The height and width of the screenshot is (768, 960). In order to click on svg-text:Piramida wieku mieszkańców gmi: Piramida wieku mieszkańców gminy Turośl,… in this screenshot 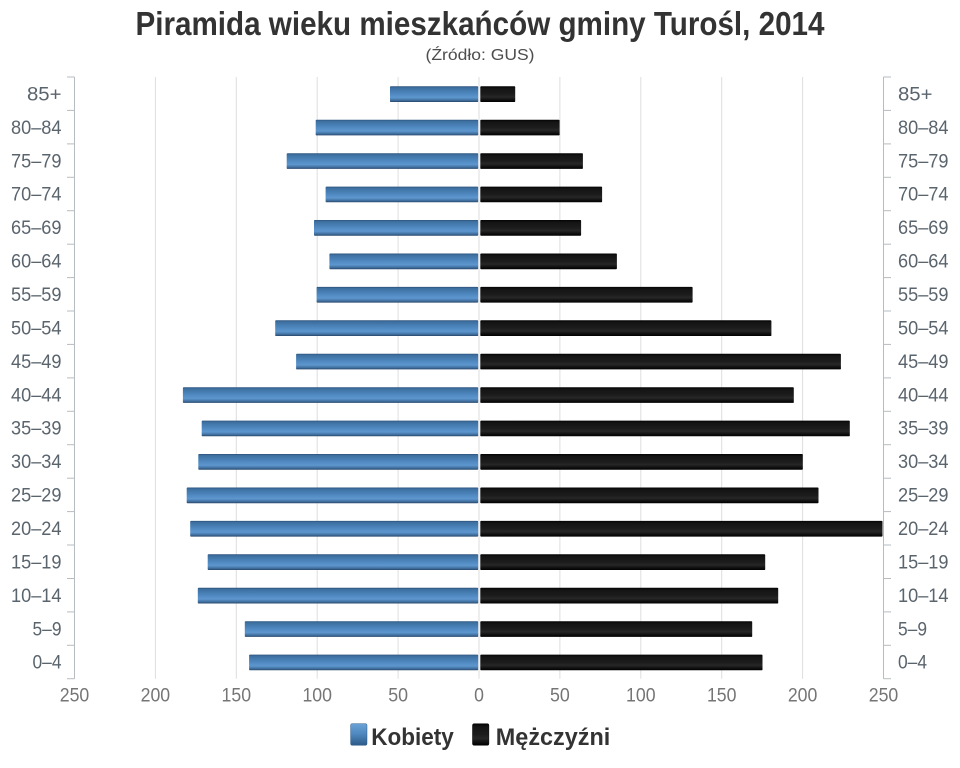, I will do `click(481, 23)`.